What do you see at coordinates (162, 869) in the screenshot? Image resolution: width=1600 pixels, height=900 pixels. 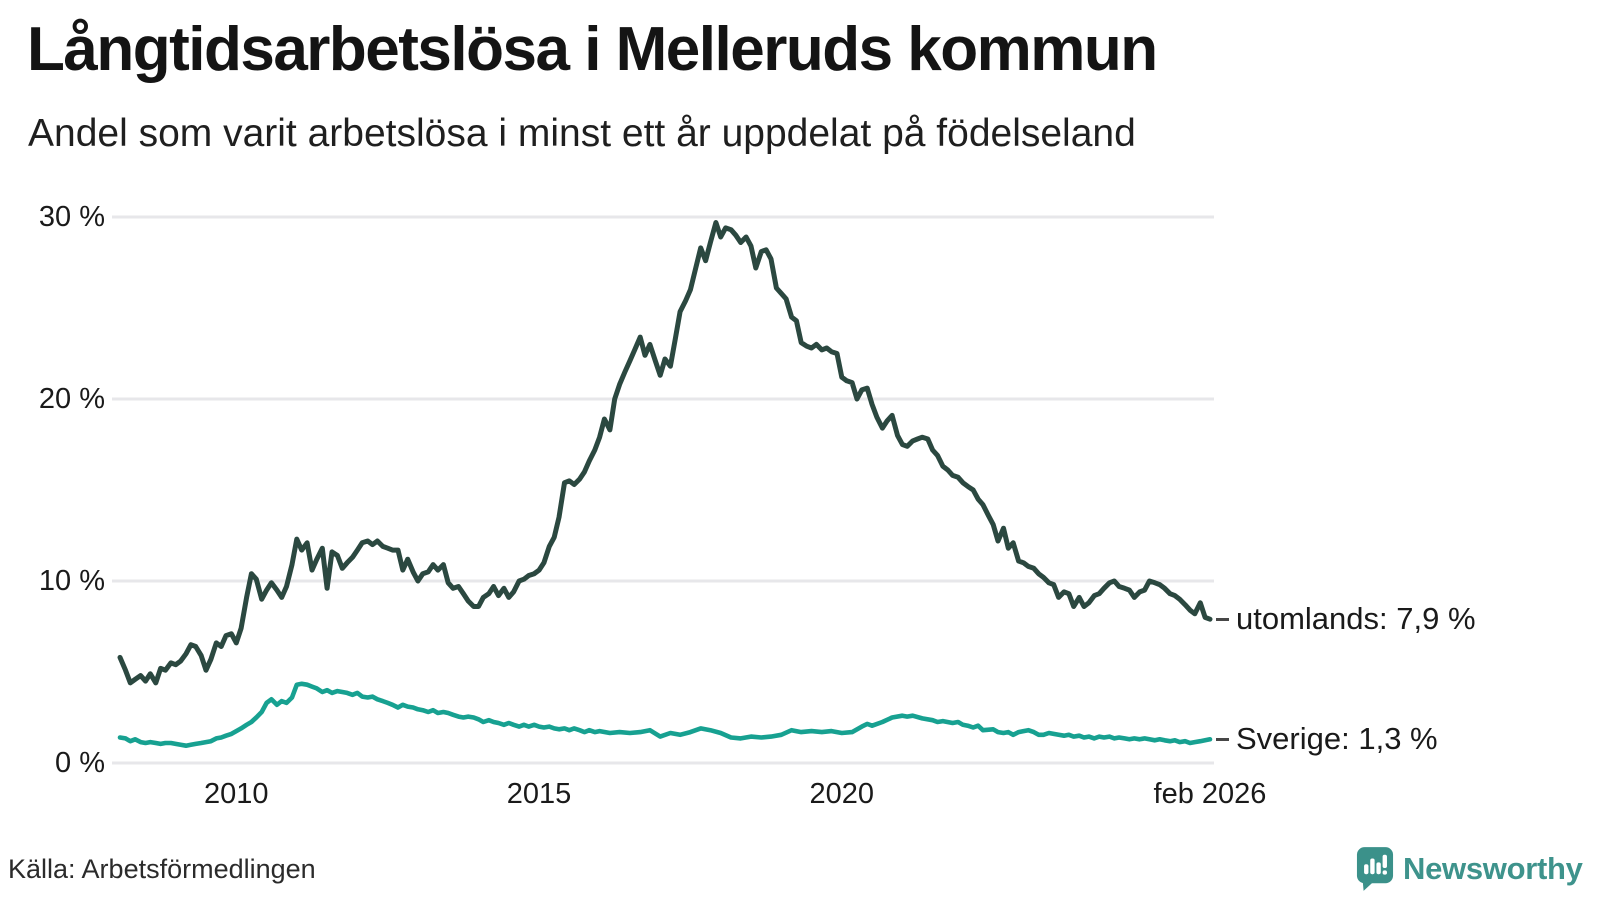 I see `source-note: Källa: Arbetsförmedlingen` at bounding box center [162, 869].